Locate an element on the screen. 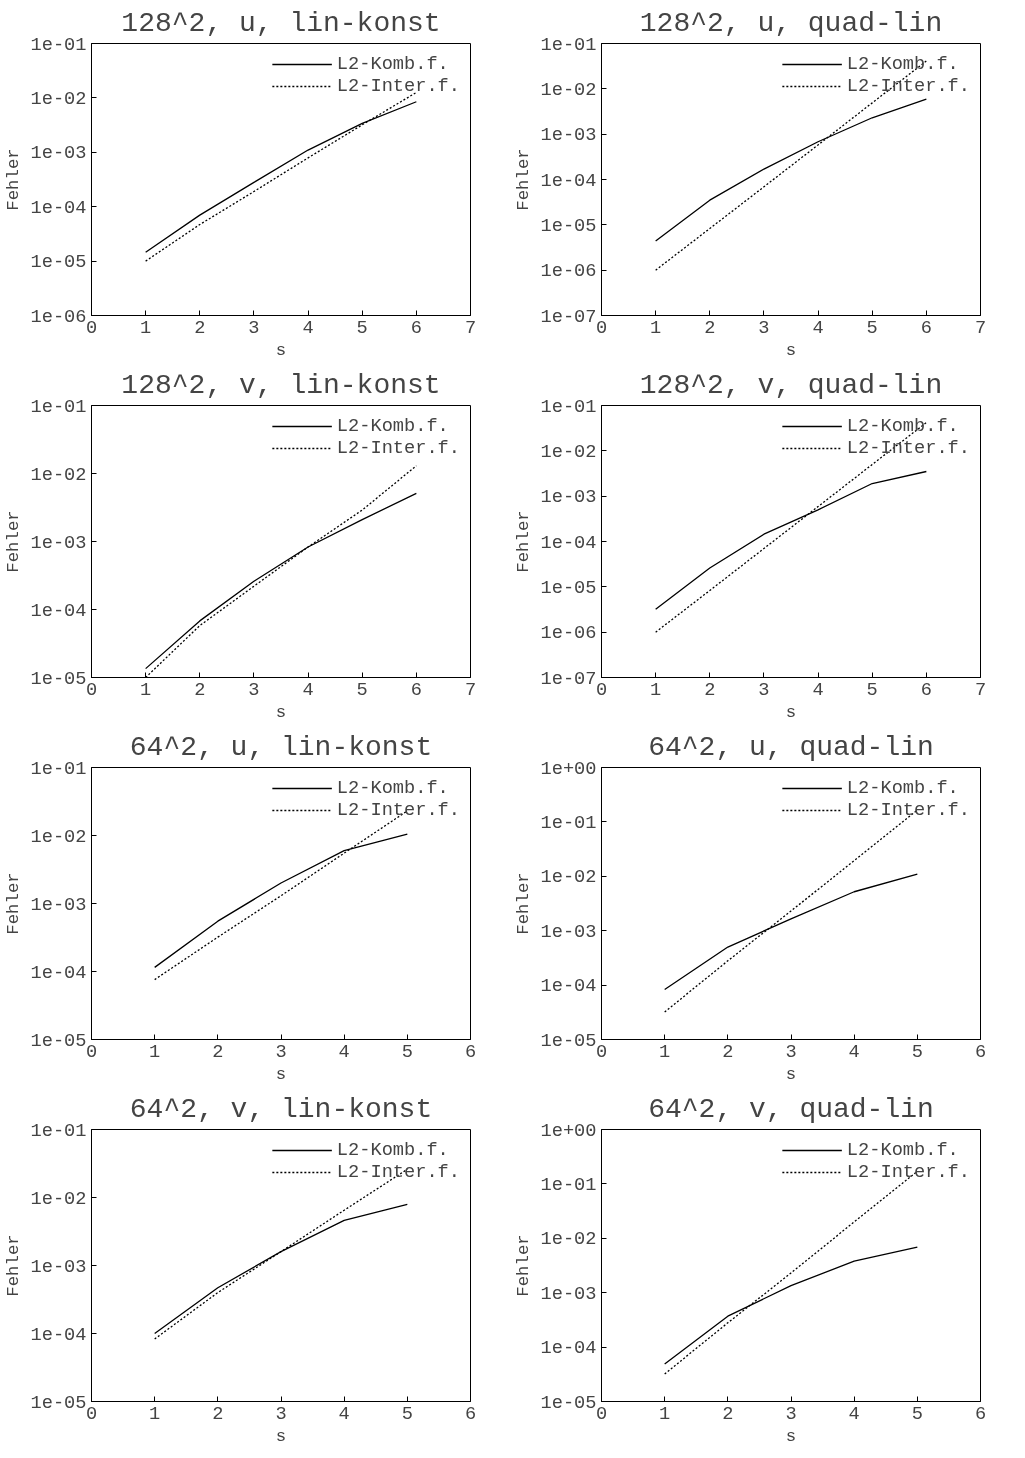  chart-title: 64^2, u, lin-konst is located at coordinates (281, 747).